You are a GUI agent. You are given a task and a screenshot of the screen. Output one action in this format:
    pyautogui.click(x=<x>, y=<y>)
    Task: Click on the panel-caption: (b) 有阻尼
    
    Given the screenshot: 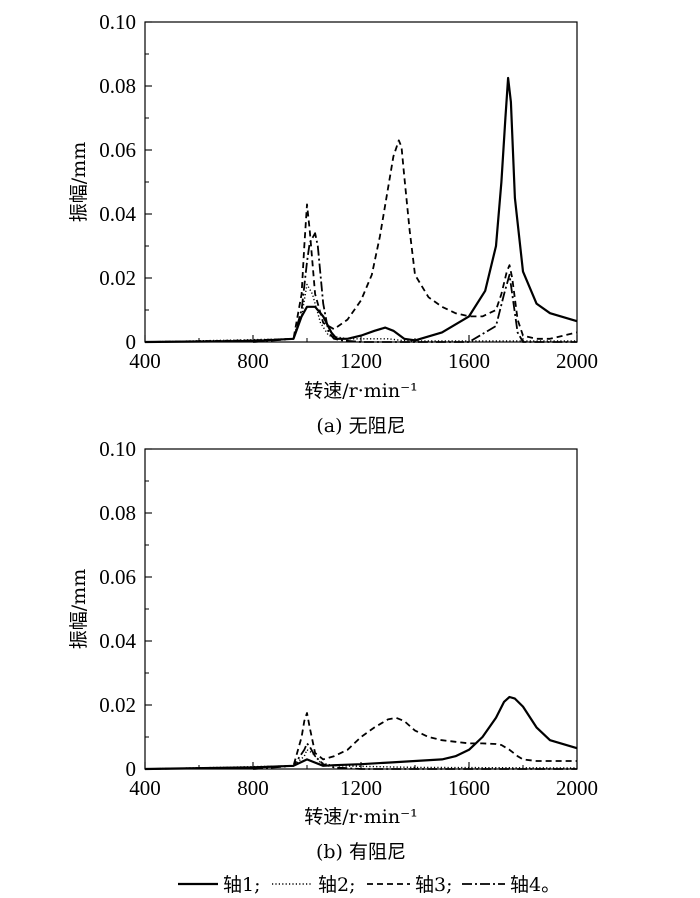 What is the action you would take?
    pyautogui.click(x=361, y=852)
    